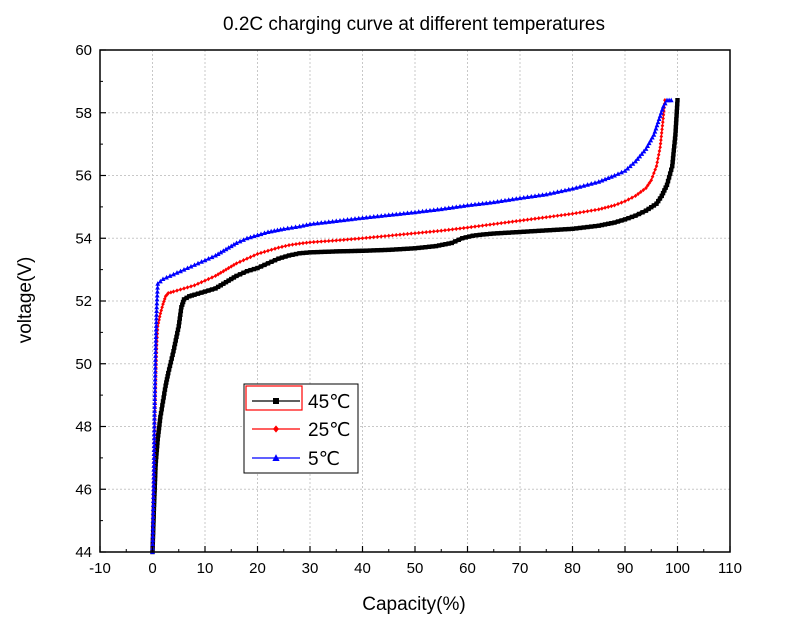 This screenshot has height=628, width=797. Describe the element at coordinates (83, 50) in the screenshot. I see `y-tick-label: 60` at that location.